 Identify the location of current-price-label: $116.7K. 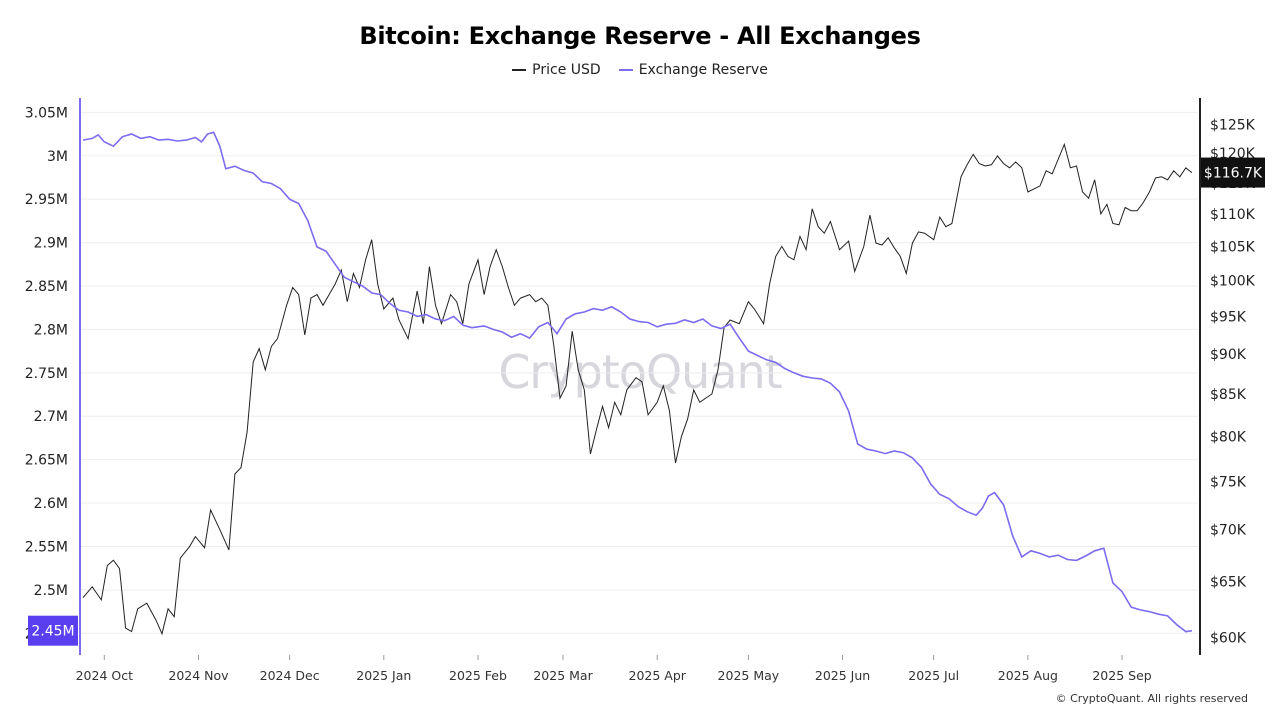
(1233, 174).